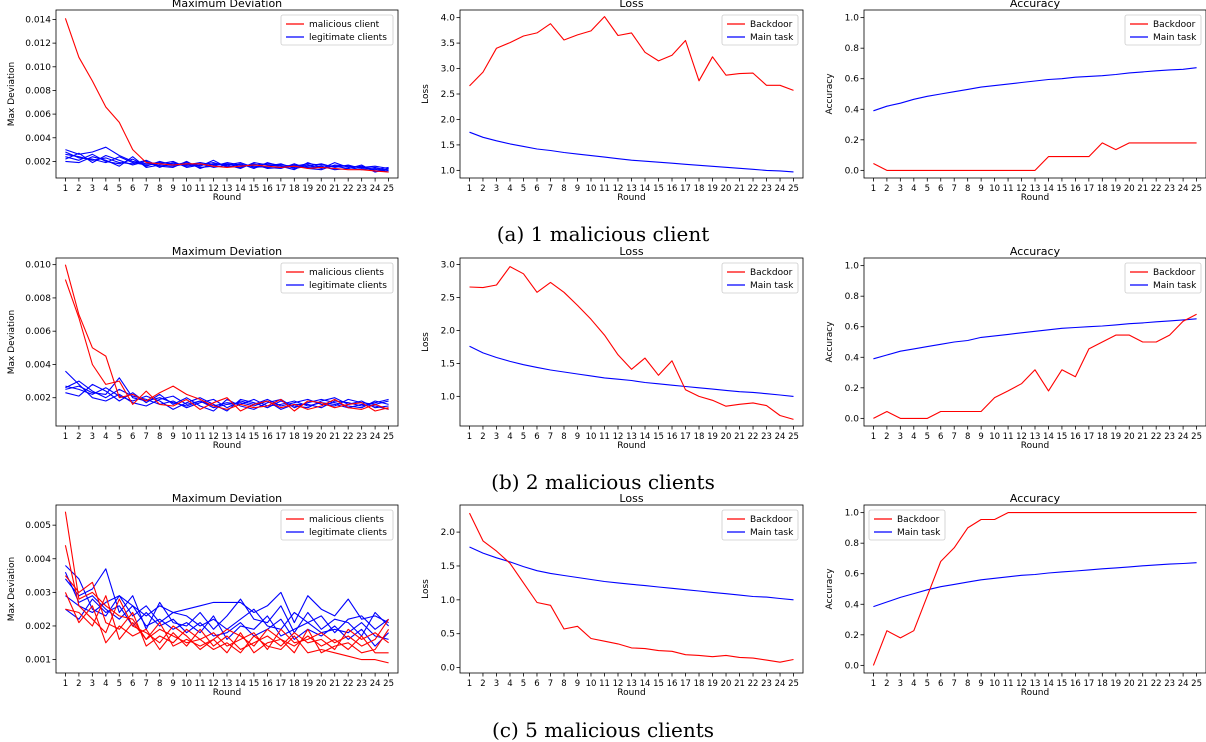  Describe the element at coordinates (1035, 366) in the screenshot. I see `backdoor-series-line` at that location.